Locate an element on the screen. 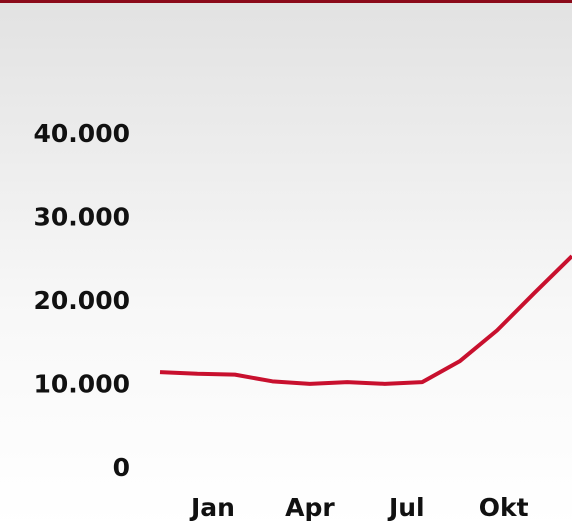 The image size is (572, 528). x-tick-label: Jan is located at coordinates (212, 507).